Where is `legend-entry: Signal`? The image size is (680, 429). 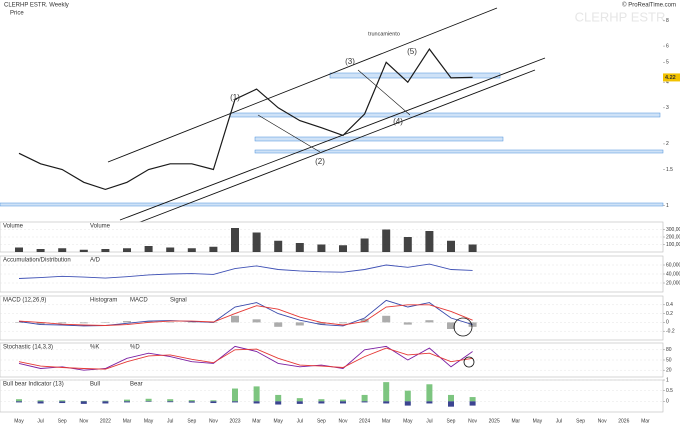
legend-entry: Signal is located at coordinates (178, 301).